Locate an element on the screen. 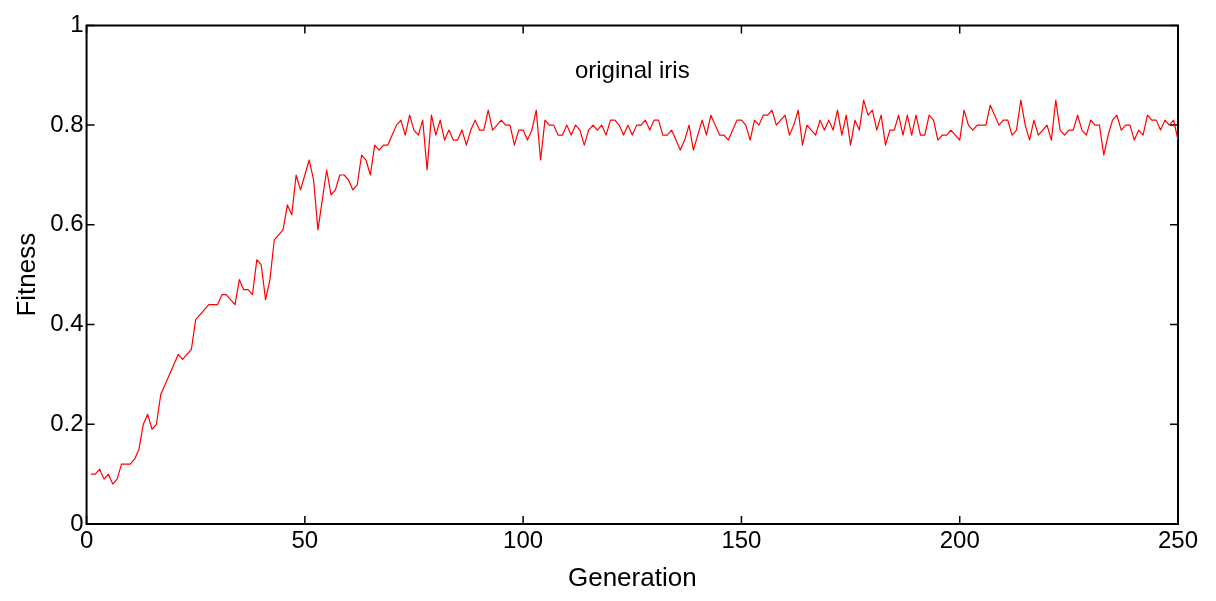 This screenshot has height=601, width=1216. y-tick-label: 0.6 is located at coordinates (67, 223).